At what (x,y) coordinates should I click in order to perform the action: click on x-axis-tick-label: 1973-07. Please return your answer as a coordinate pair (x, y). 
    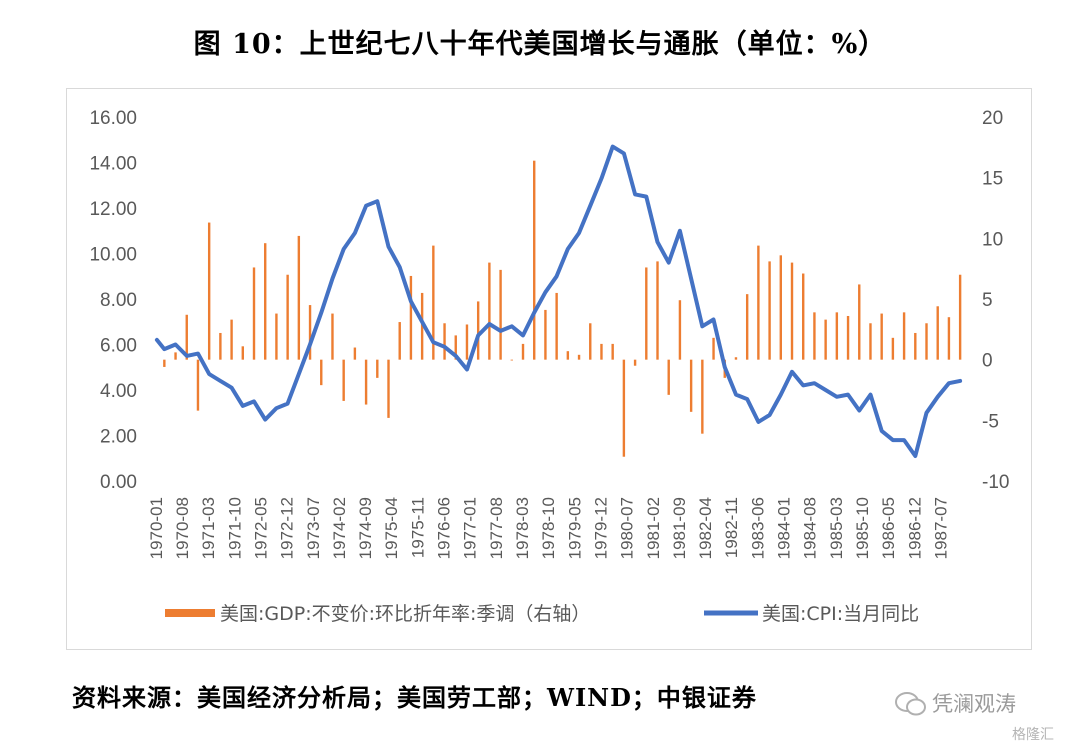
    Looking at the image, I should click on (313, 528).